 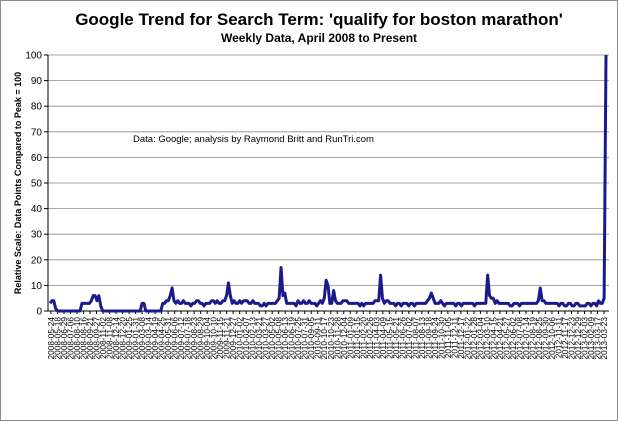 What do you see at coordinates (90, 338) in the screenshot?
I see `x-tick-label: 2008-09-21` at bounding box center [90, 338].